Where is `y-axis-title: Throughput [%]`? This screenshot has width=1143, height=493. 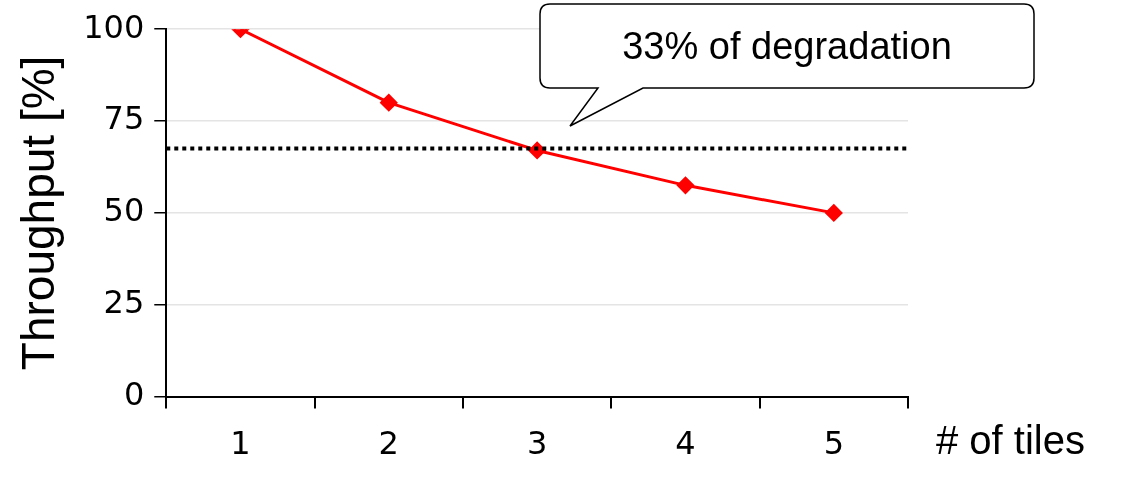 y-axis-title: Throughput [%] is located at coordinates (38, 213).